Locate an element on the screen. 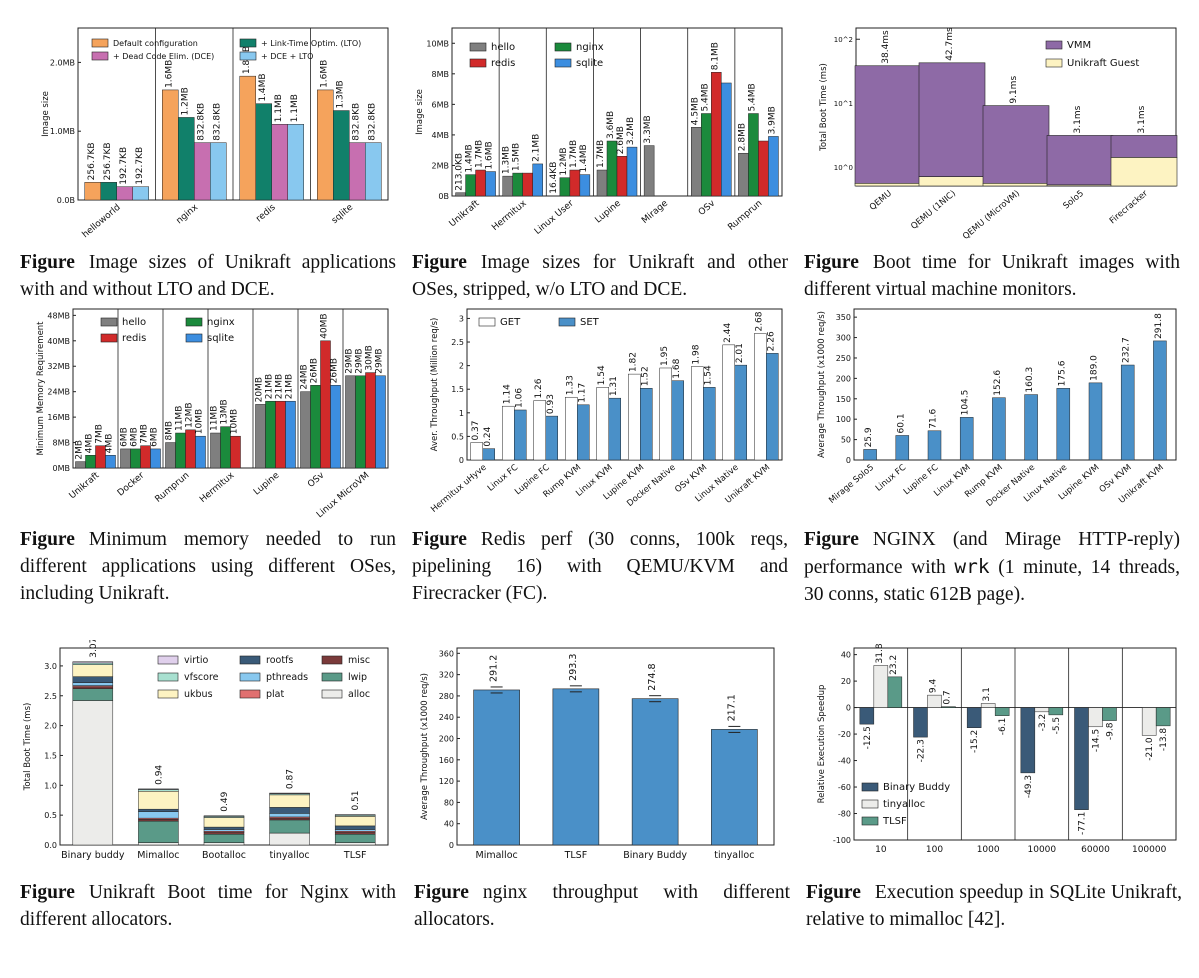 This screenshot has width=1199, height=978. stack-rootfs-tinyalloc is located at coordinates (289, 810).